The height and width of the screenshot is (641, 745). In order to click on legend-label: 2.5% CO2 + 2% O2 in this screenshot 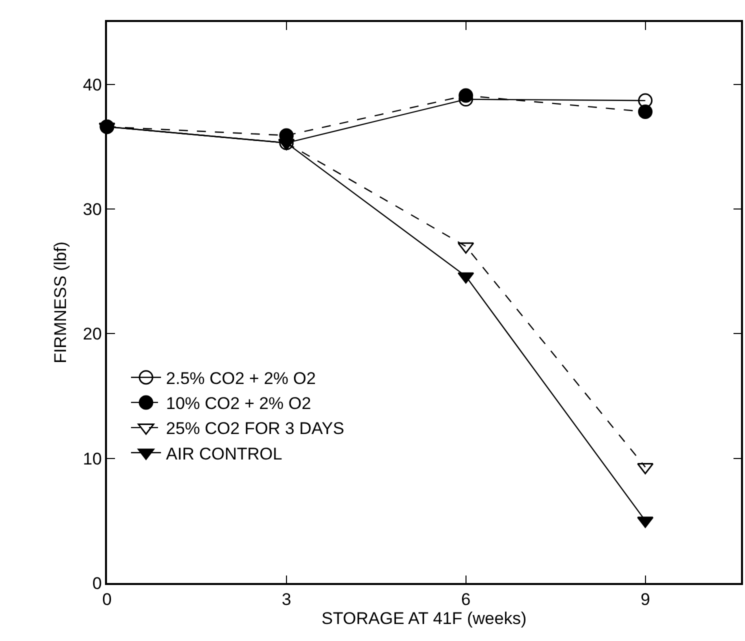, I will do `click(241, 378)`.